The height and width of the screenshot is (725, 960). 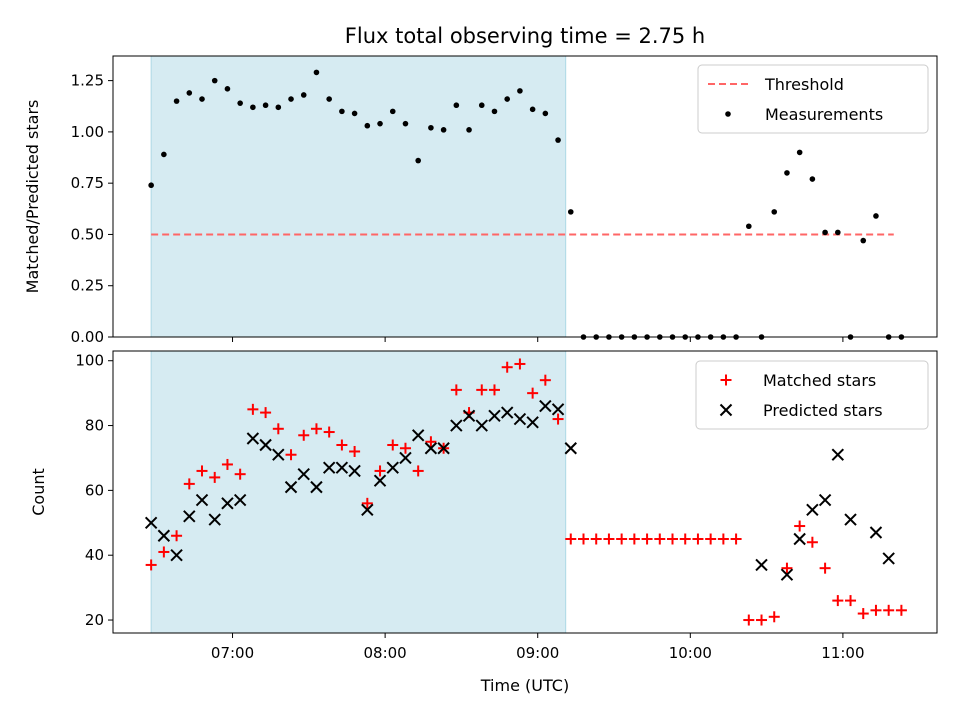 I want to click on x-axis-label: Time (UTC), so click(x=524, y=685).